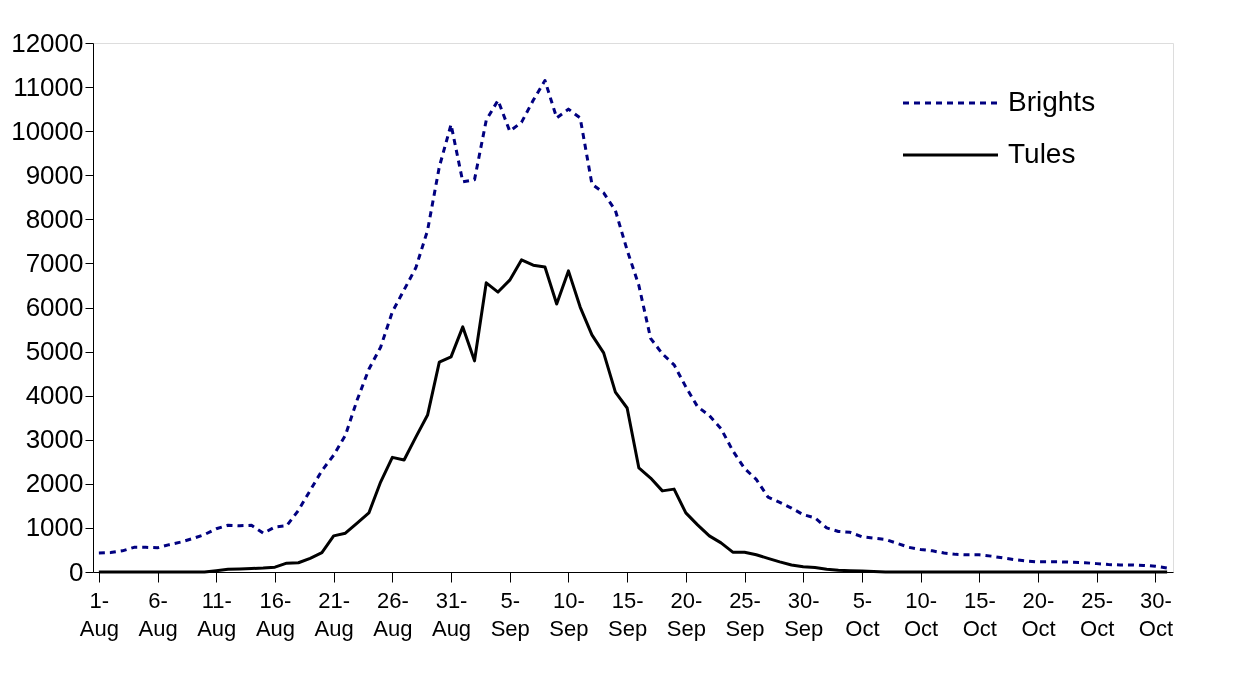 The image size is (1249, 694). I want to click on x-tick-label: 16-Aug, so click(275, 614).